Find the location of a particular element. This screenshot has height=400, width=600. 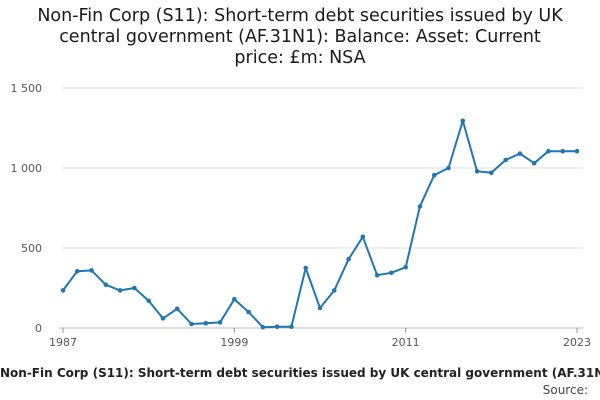

x-tick-label: 2023 is located at coordinates (577, 342).